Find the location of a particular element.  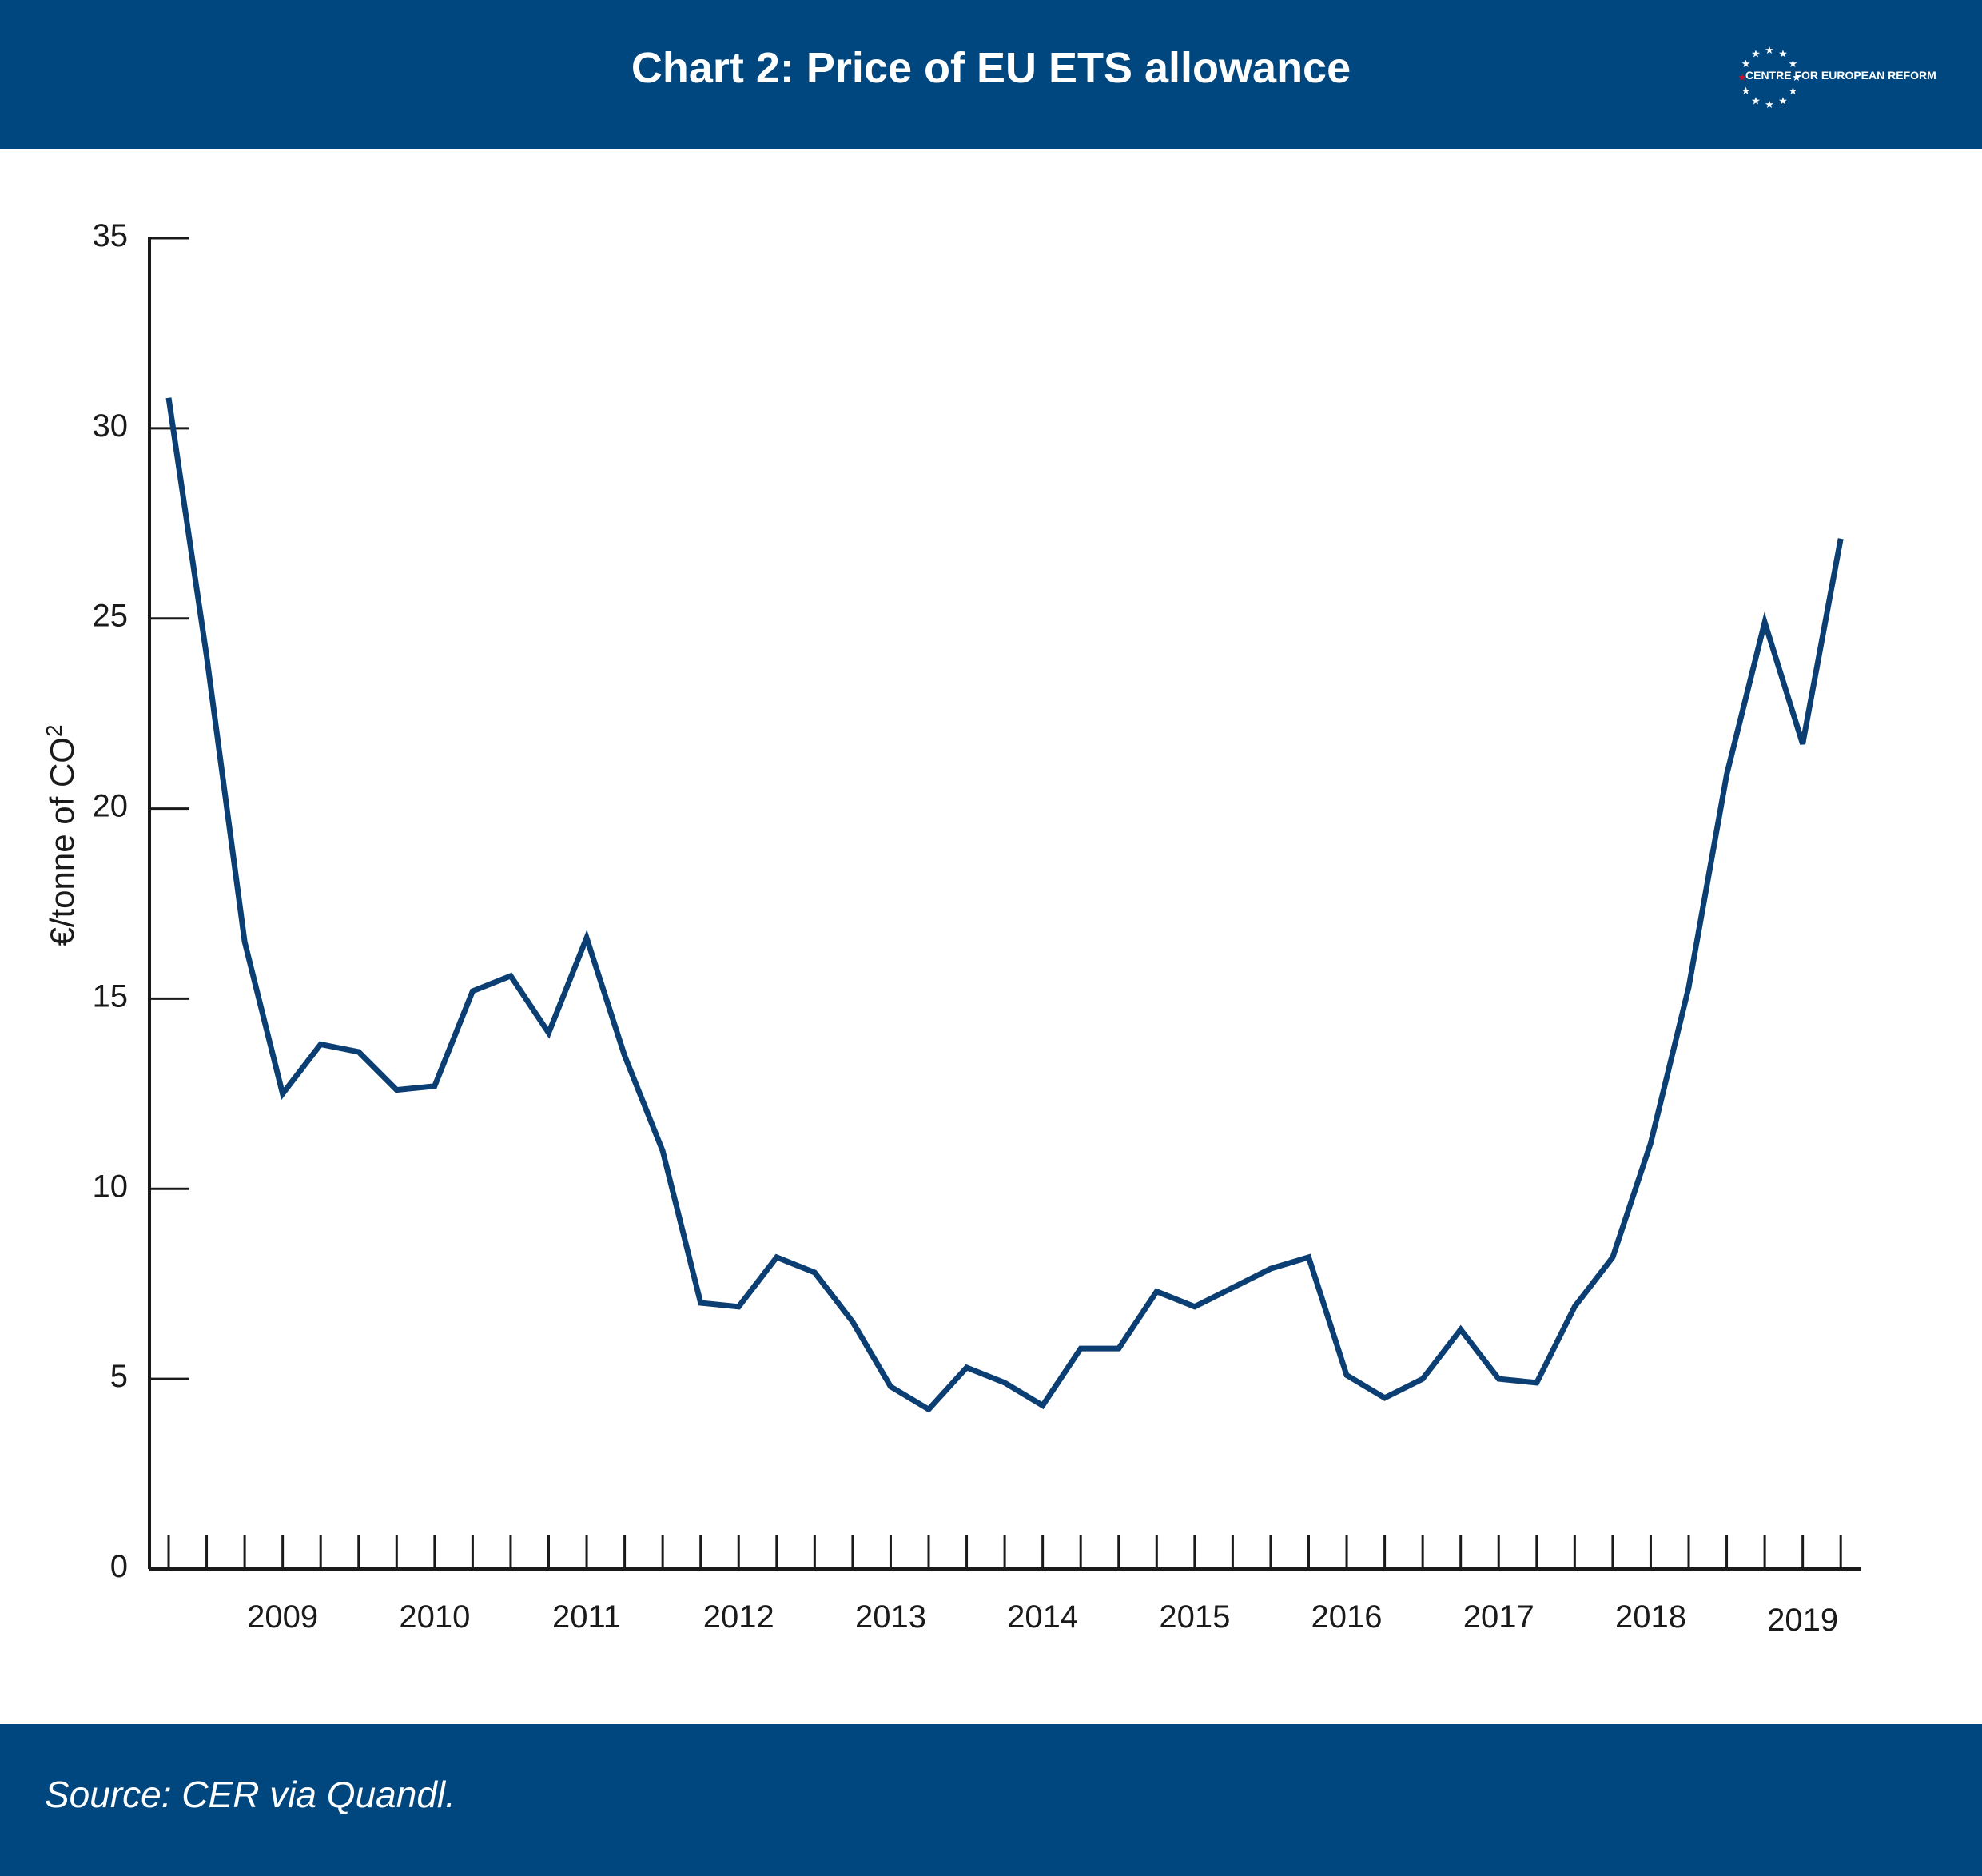

y-tick-label: 15 is located at coordinates (111, 996).